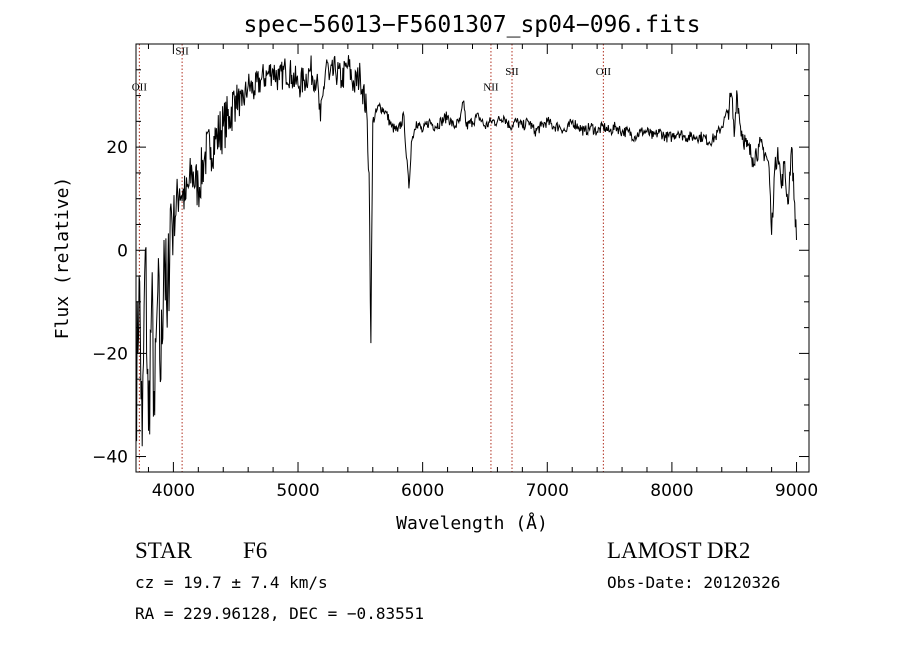  I want to click on x-tick-label: 9000, so click(796, 491).